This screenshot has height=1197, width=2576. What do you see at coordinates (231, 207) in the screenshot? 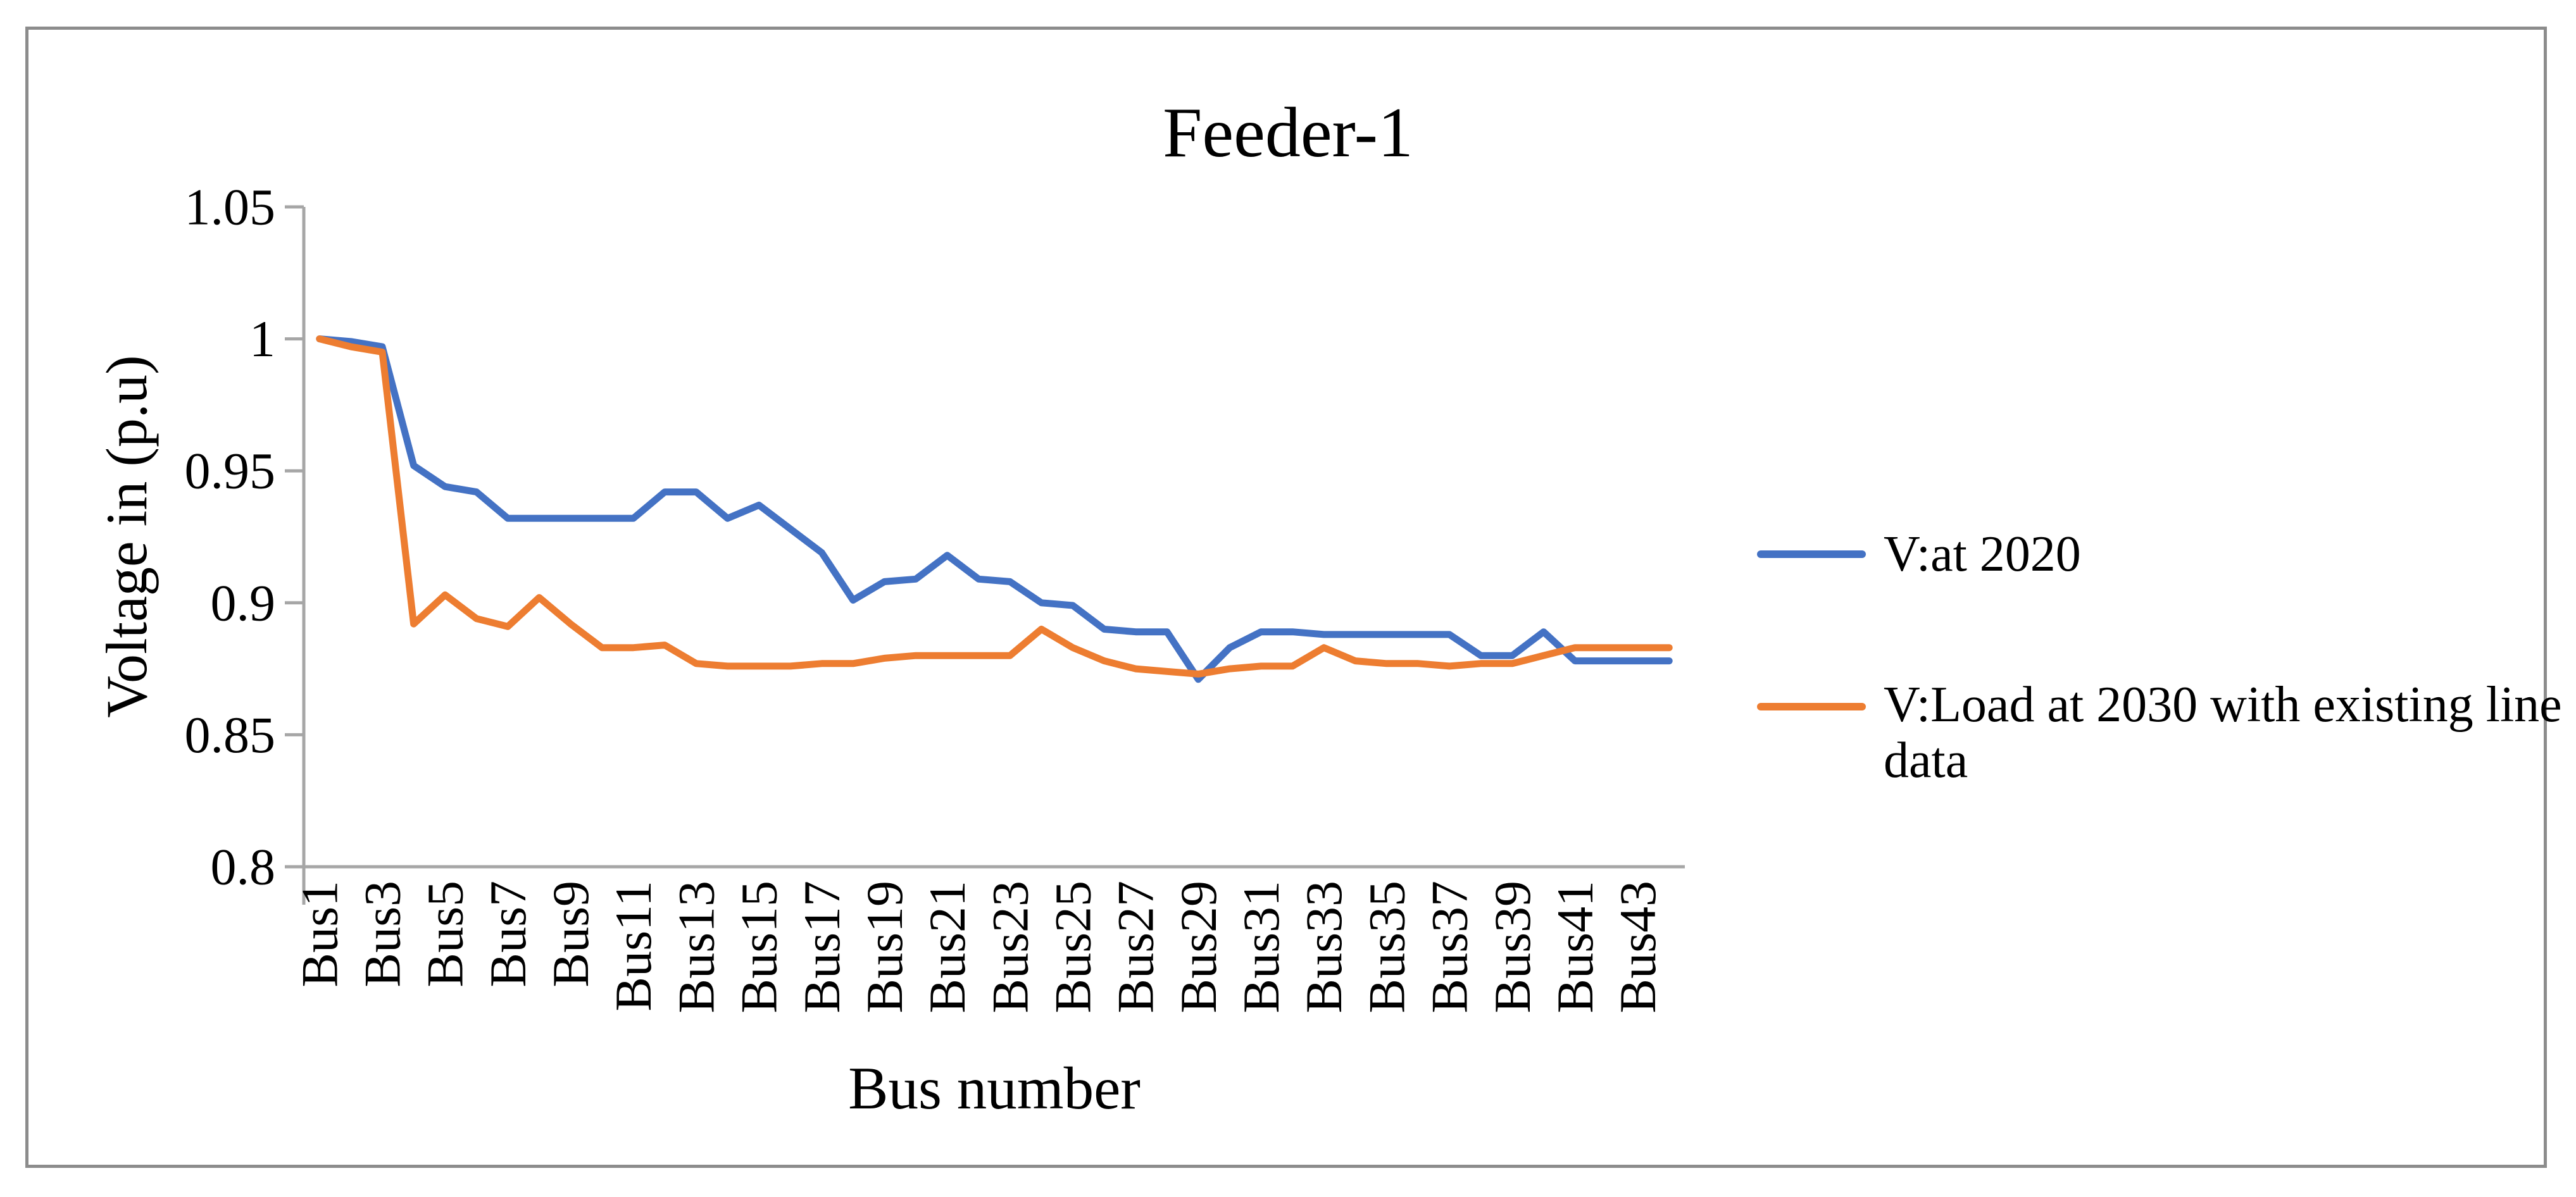
I see `y-tick-label: 1.05` at bounding box center [231, 207].